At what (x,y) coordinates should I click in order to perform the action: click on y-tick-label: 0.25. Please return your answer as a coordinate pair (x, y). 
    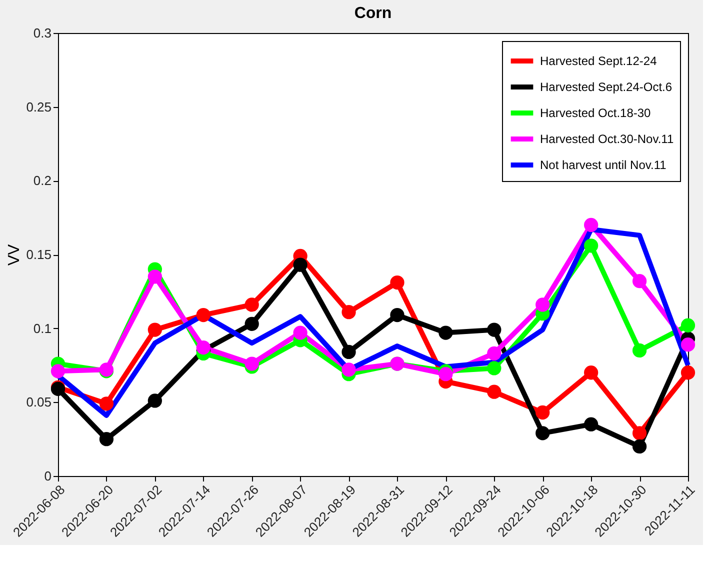
    Looking at the image, I should click on (39, 106).